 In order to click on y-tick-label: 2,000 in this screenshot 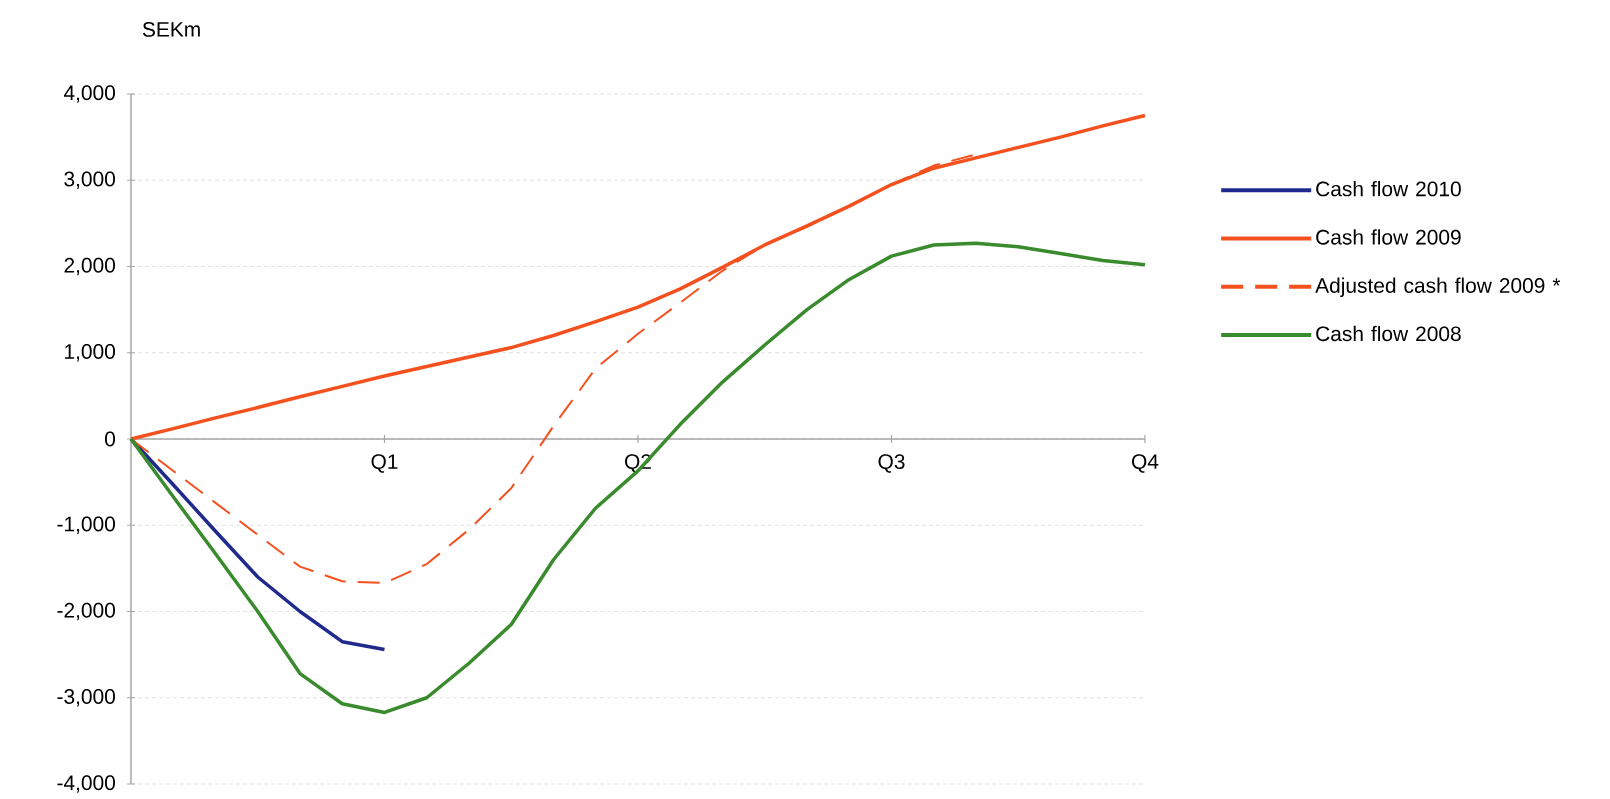, I will do `click(89, 266)`.